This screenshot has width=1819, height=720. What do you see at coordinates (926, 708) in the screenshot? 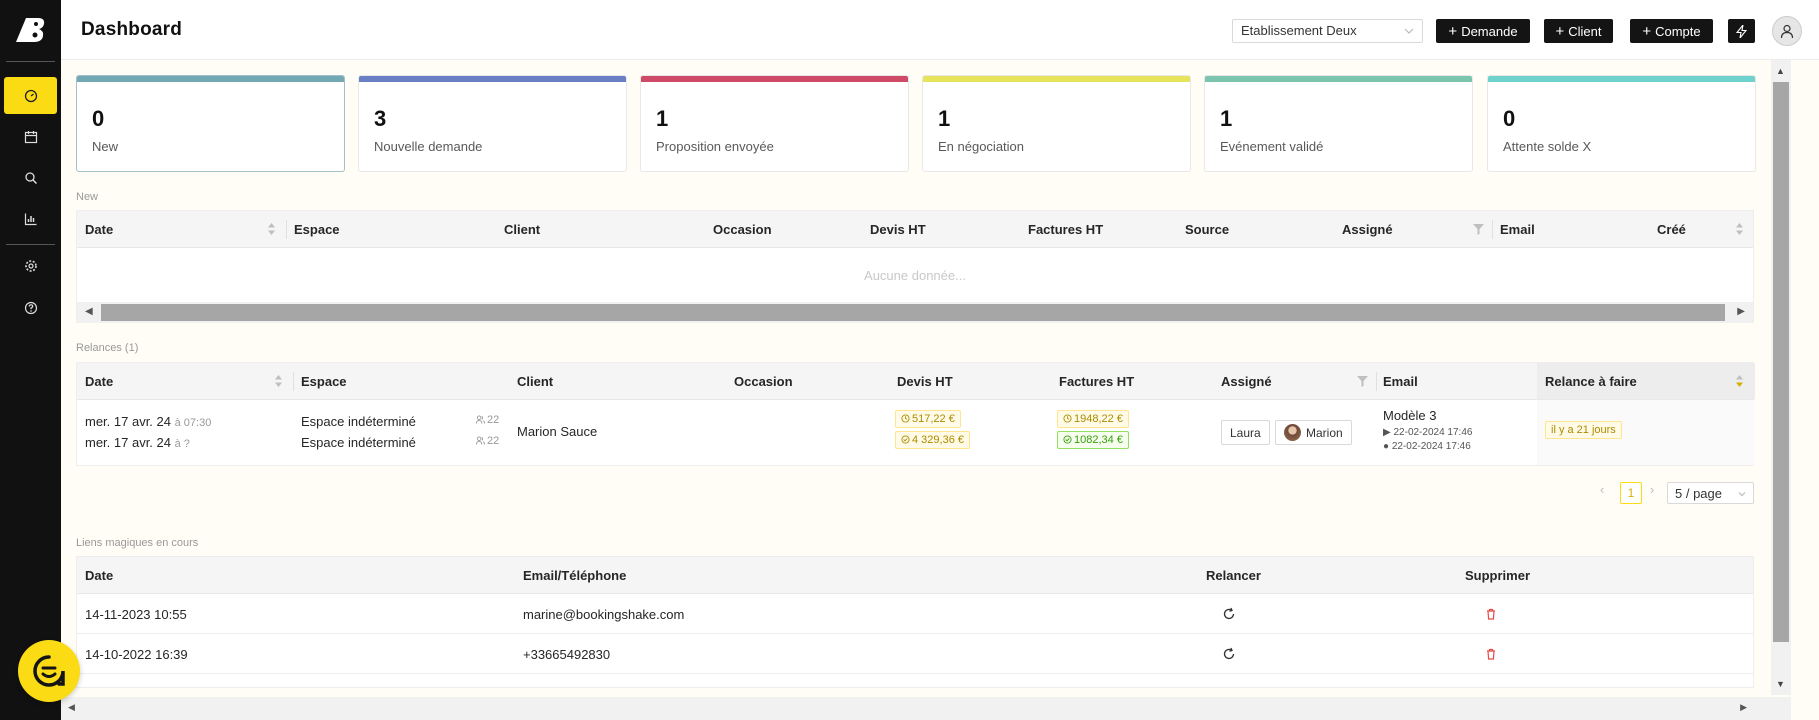
I see `page-horizontal-scrollbar: ◀ ▶` at bounding box center [926, 708].